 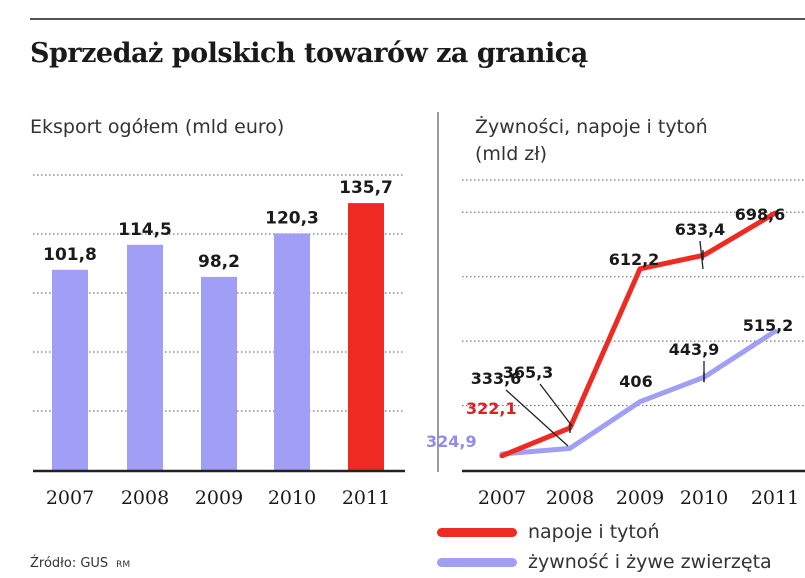 I want to click on point-label-napoje-2007: 322,1, so click(x=491, y=408).